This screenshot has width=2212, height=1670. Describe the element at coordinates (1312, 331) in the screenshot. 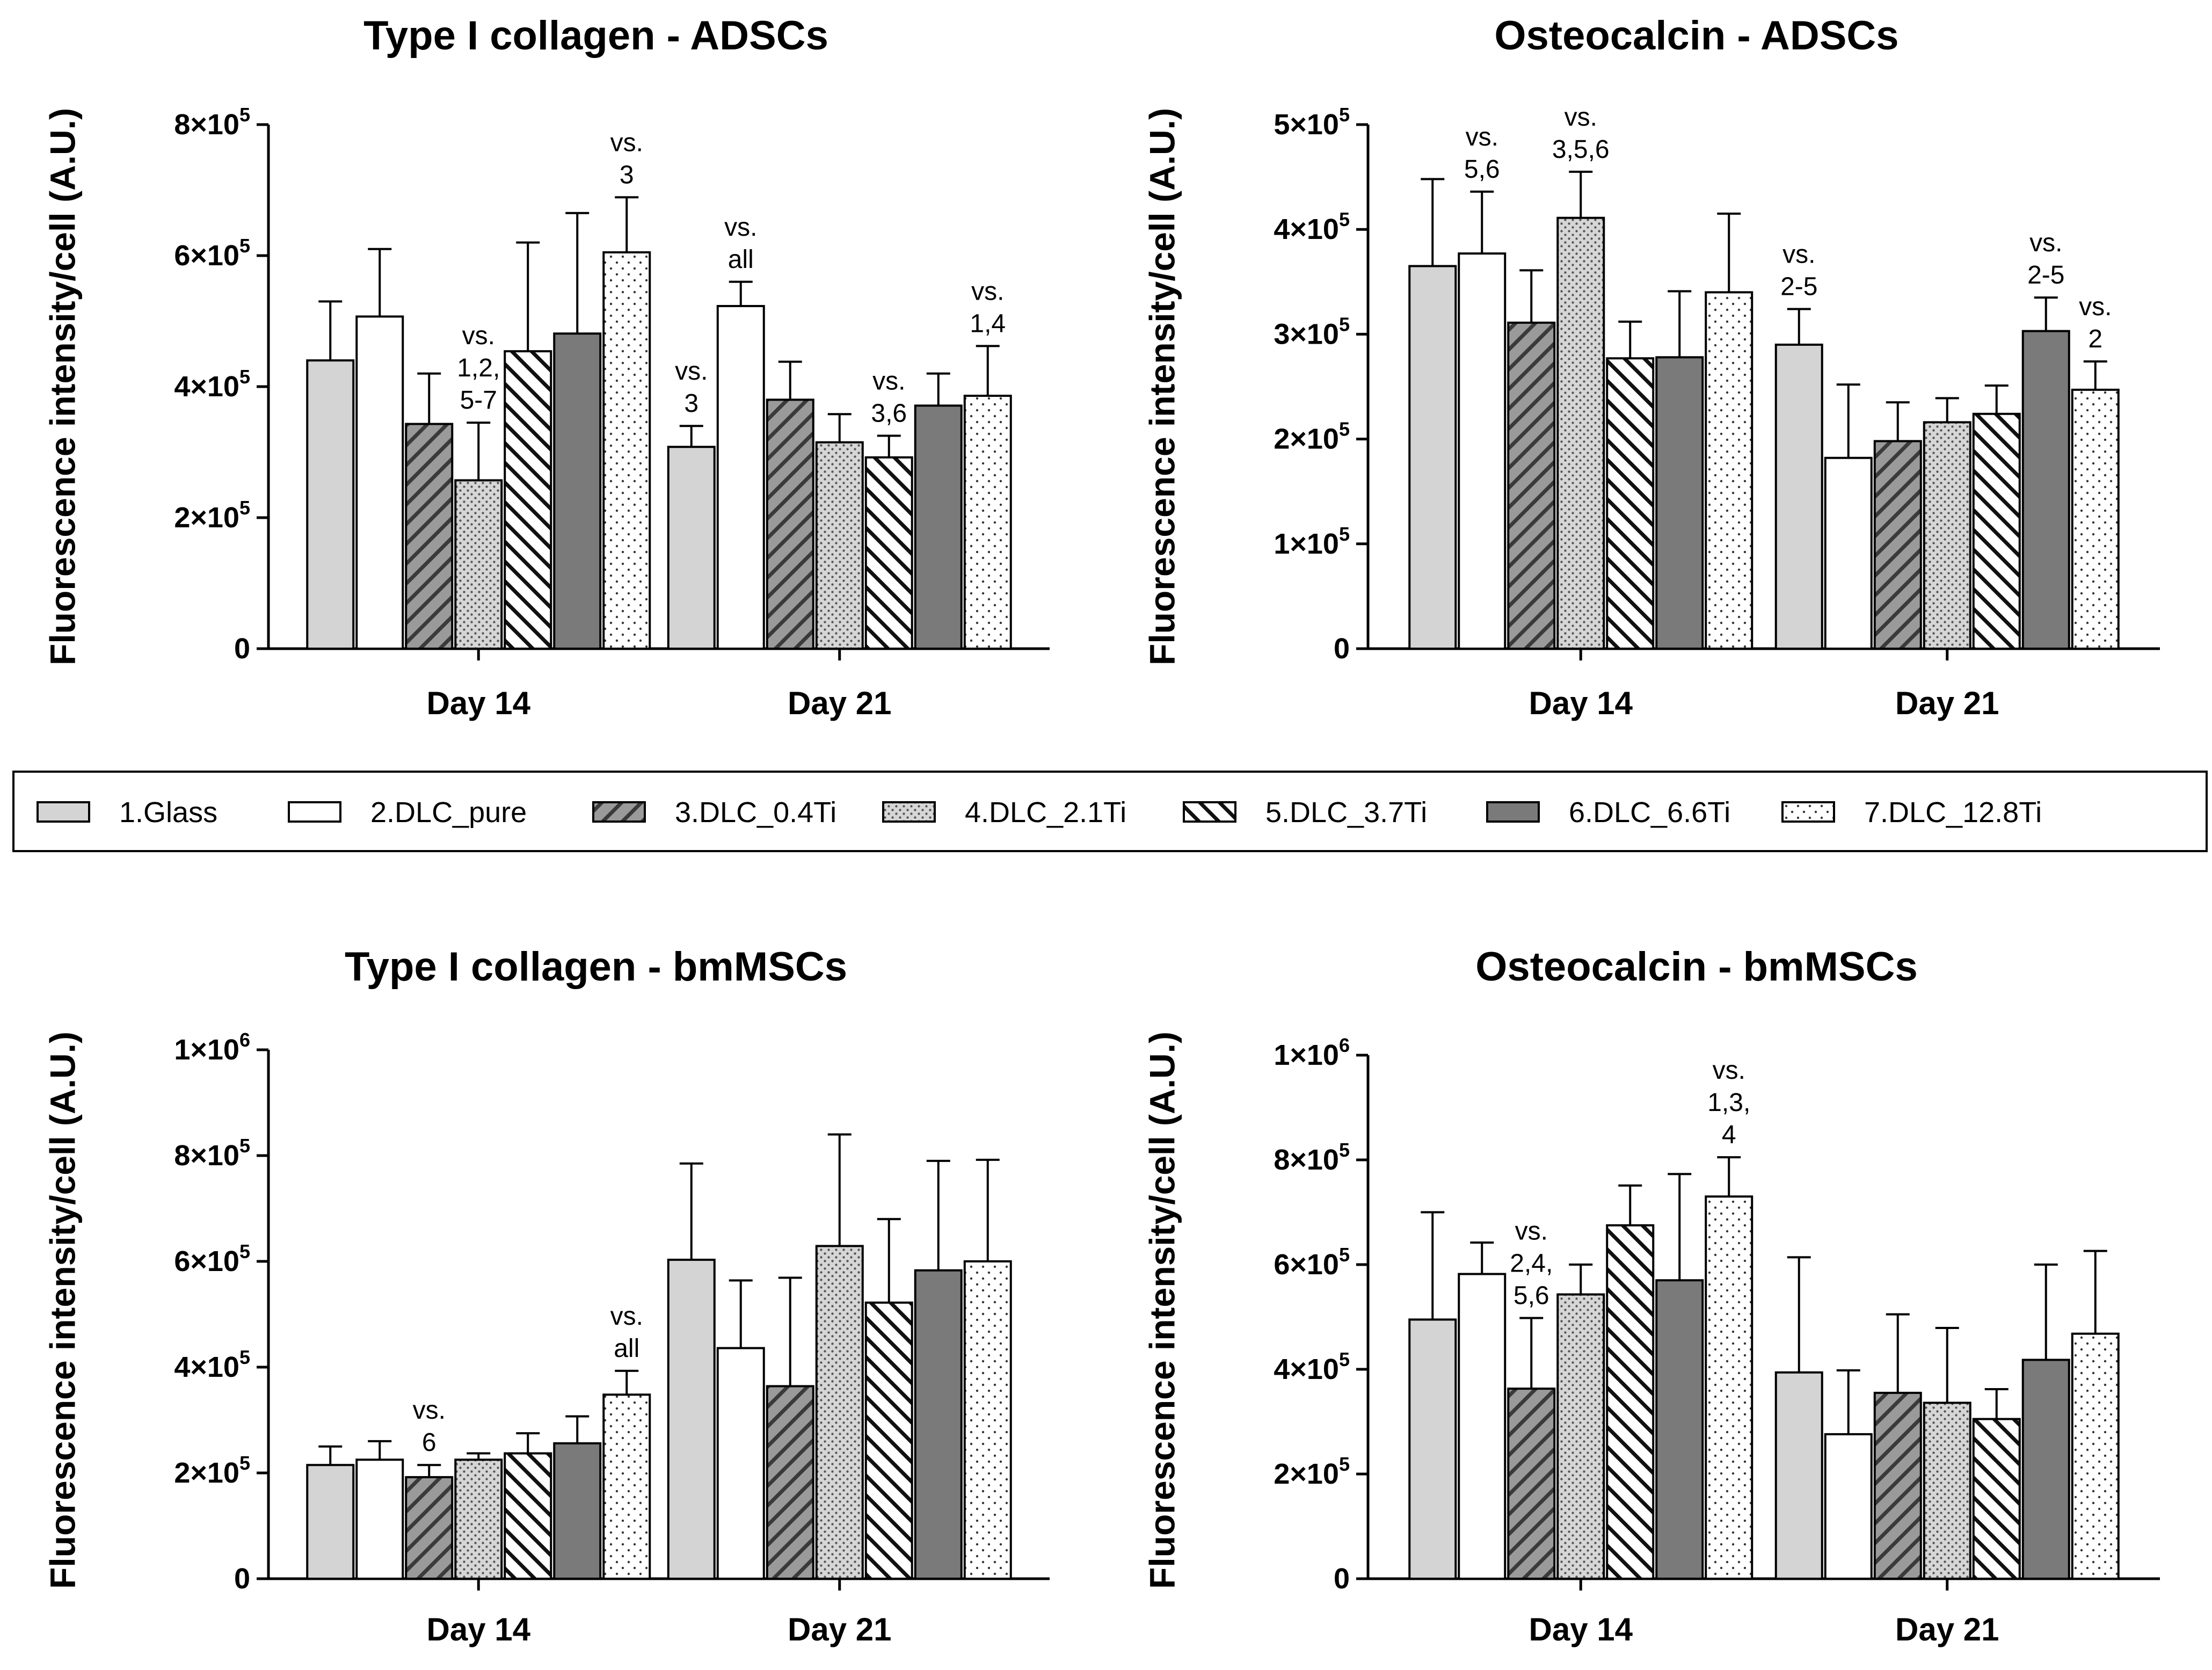

I see `y-tick-label: 3×10⁵` at that location.